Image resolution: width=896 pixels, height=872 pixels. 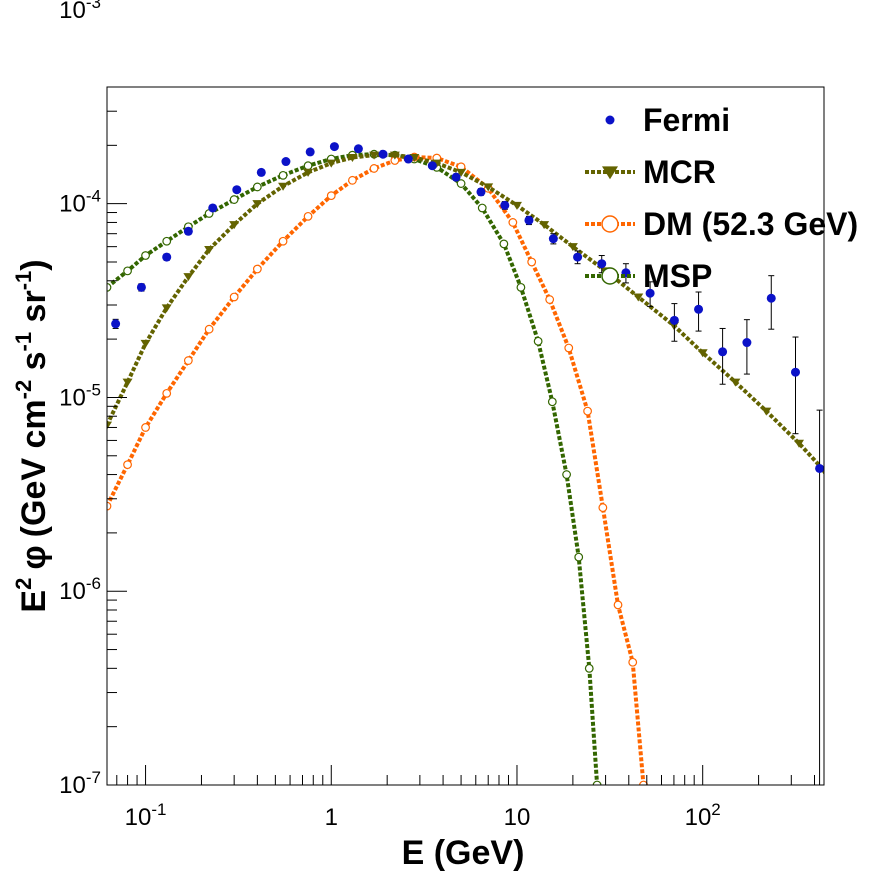 What do you see at coordinates (677, 276) in the screenshot?
I see `legend-label: MSP` at bounding box center [677, 276].